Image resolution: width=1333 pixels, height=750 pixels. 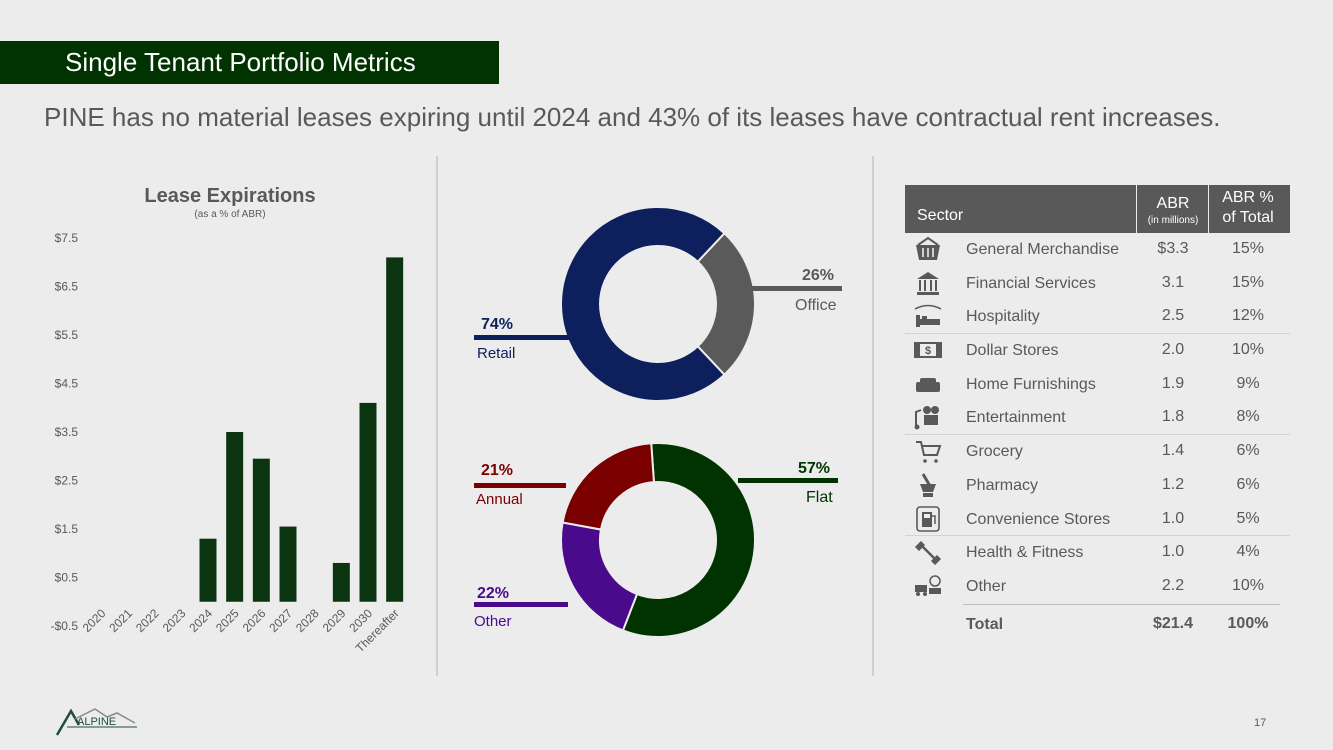 I want to click on x-tick-label: 2022, so click(x=147, y=620).